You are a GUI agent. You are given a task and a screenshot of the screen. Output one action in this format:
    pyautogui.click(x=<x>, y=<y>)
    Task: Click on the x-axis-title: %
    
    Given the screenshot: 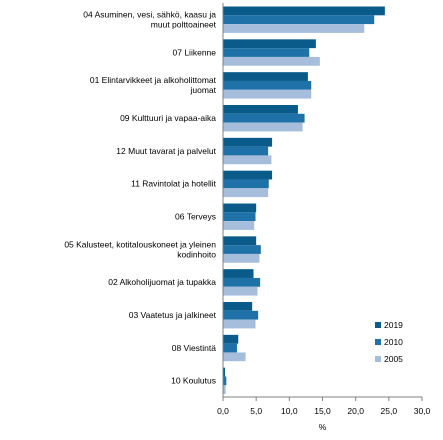 What is the action you would take?
    pyautogui.click(x=323, y=427)
    